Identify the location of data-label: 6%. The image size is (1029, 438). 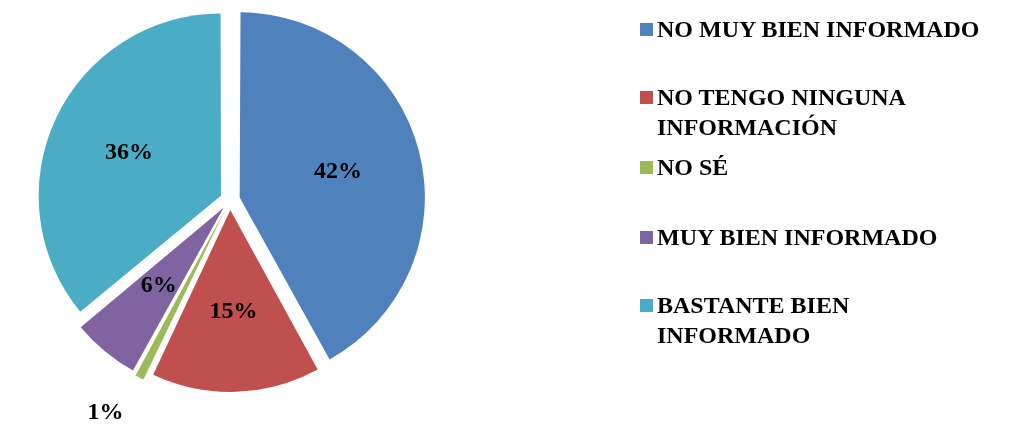
(158, 284).